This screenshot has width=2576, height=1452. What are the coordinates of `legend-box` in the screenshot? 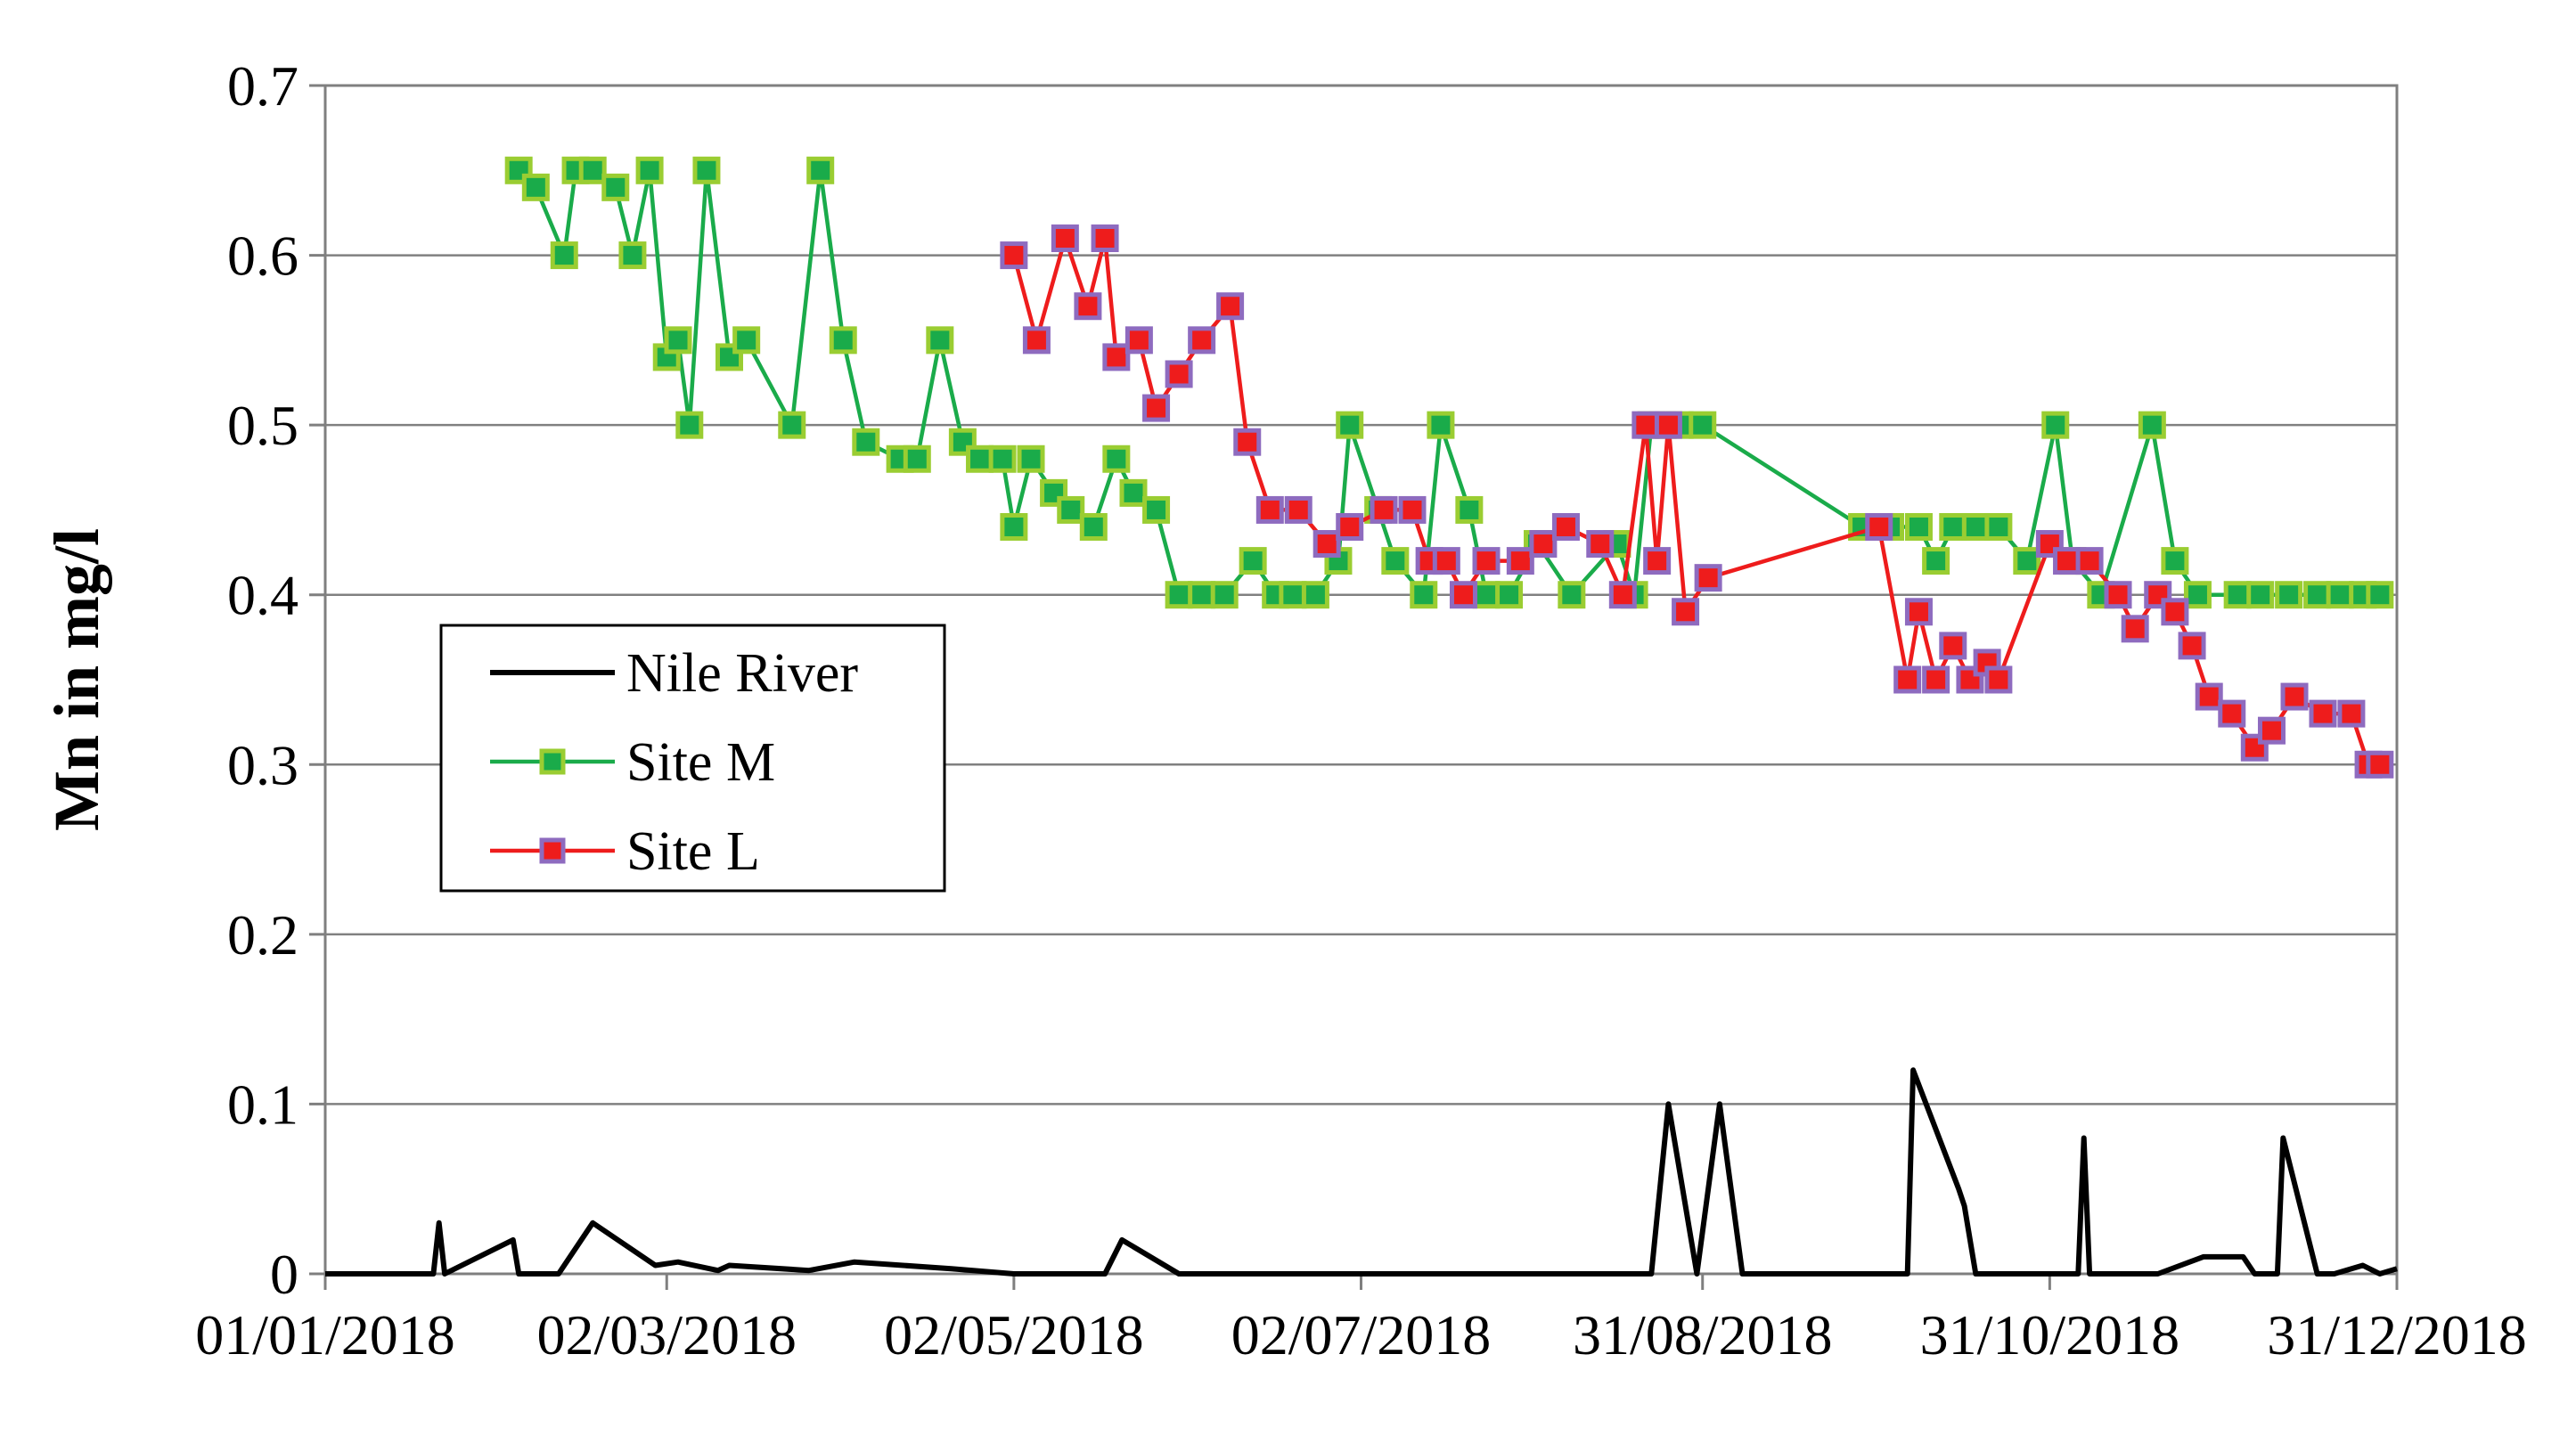 It's located at (692, 758).